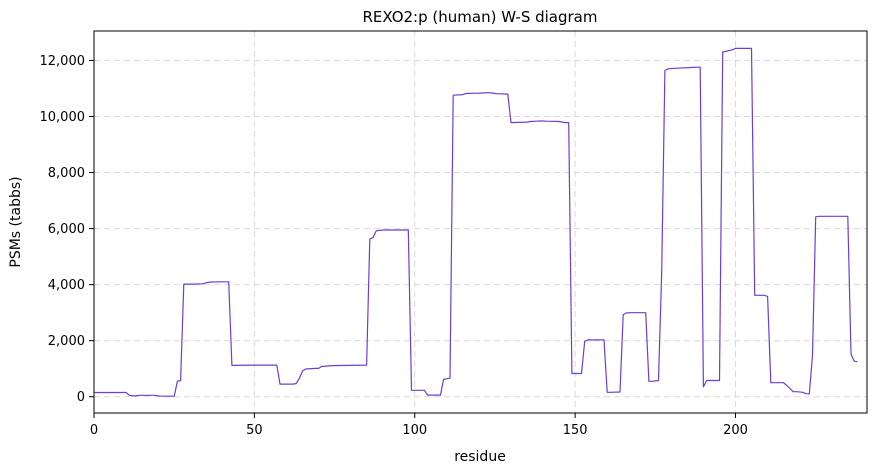  I want to click on x-axis-title: residue, so click(480, 457).